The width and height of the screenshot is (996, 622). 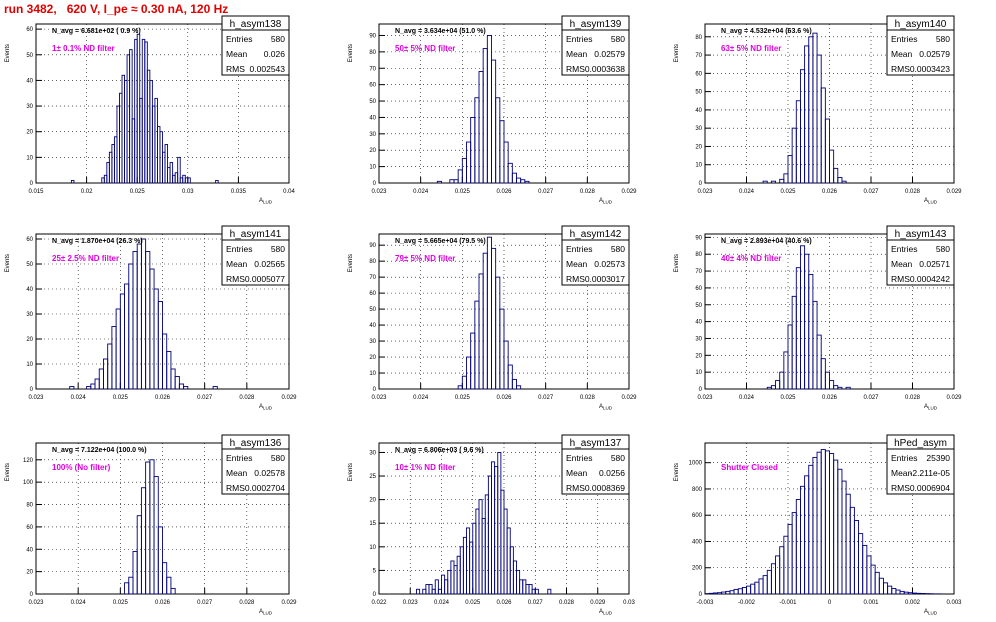 I want to click on y-tick-label: 100, so click(x=28, y=483).